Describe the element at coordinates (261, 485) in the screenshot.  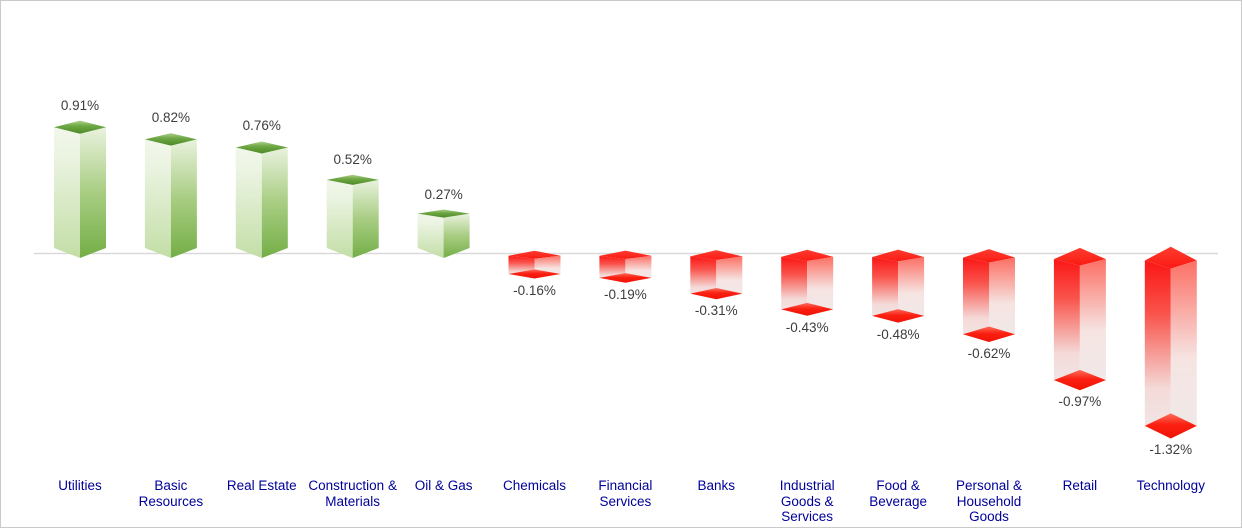
I see `category-label-real-estate: Real Estate` at that location.